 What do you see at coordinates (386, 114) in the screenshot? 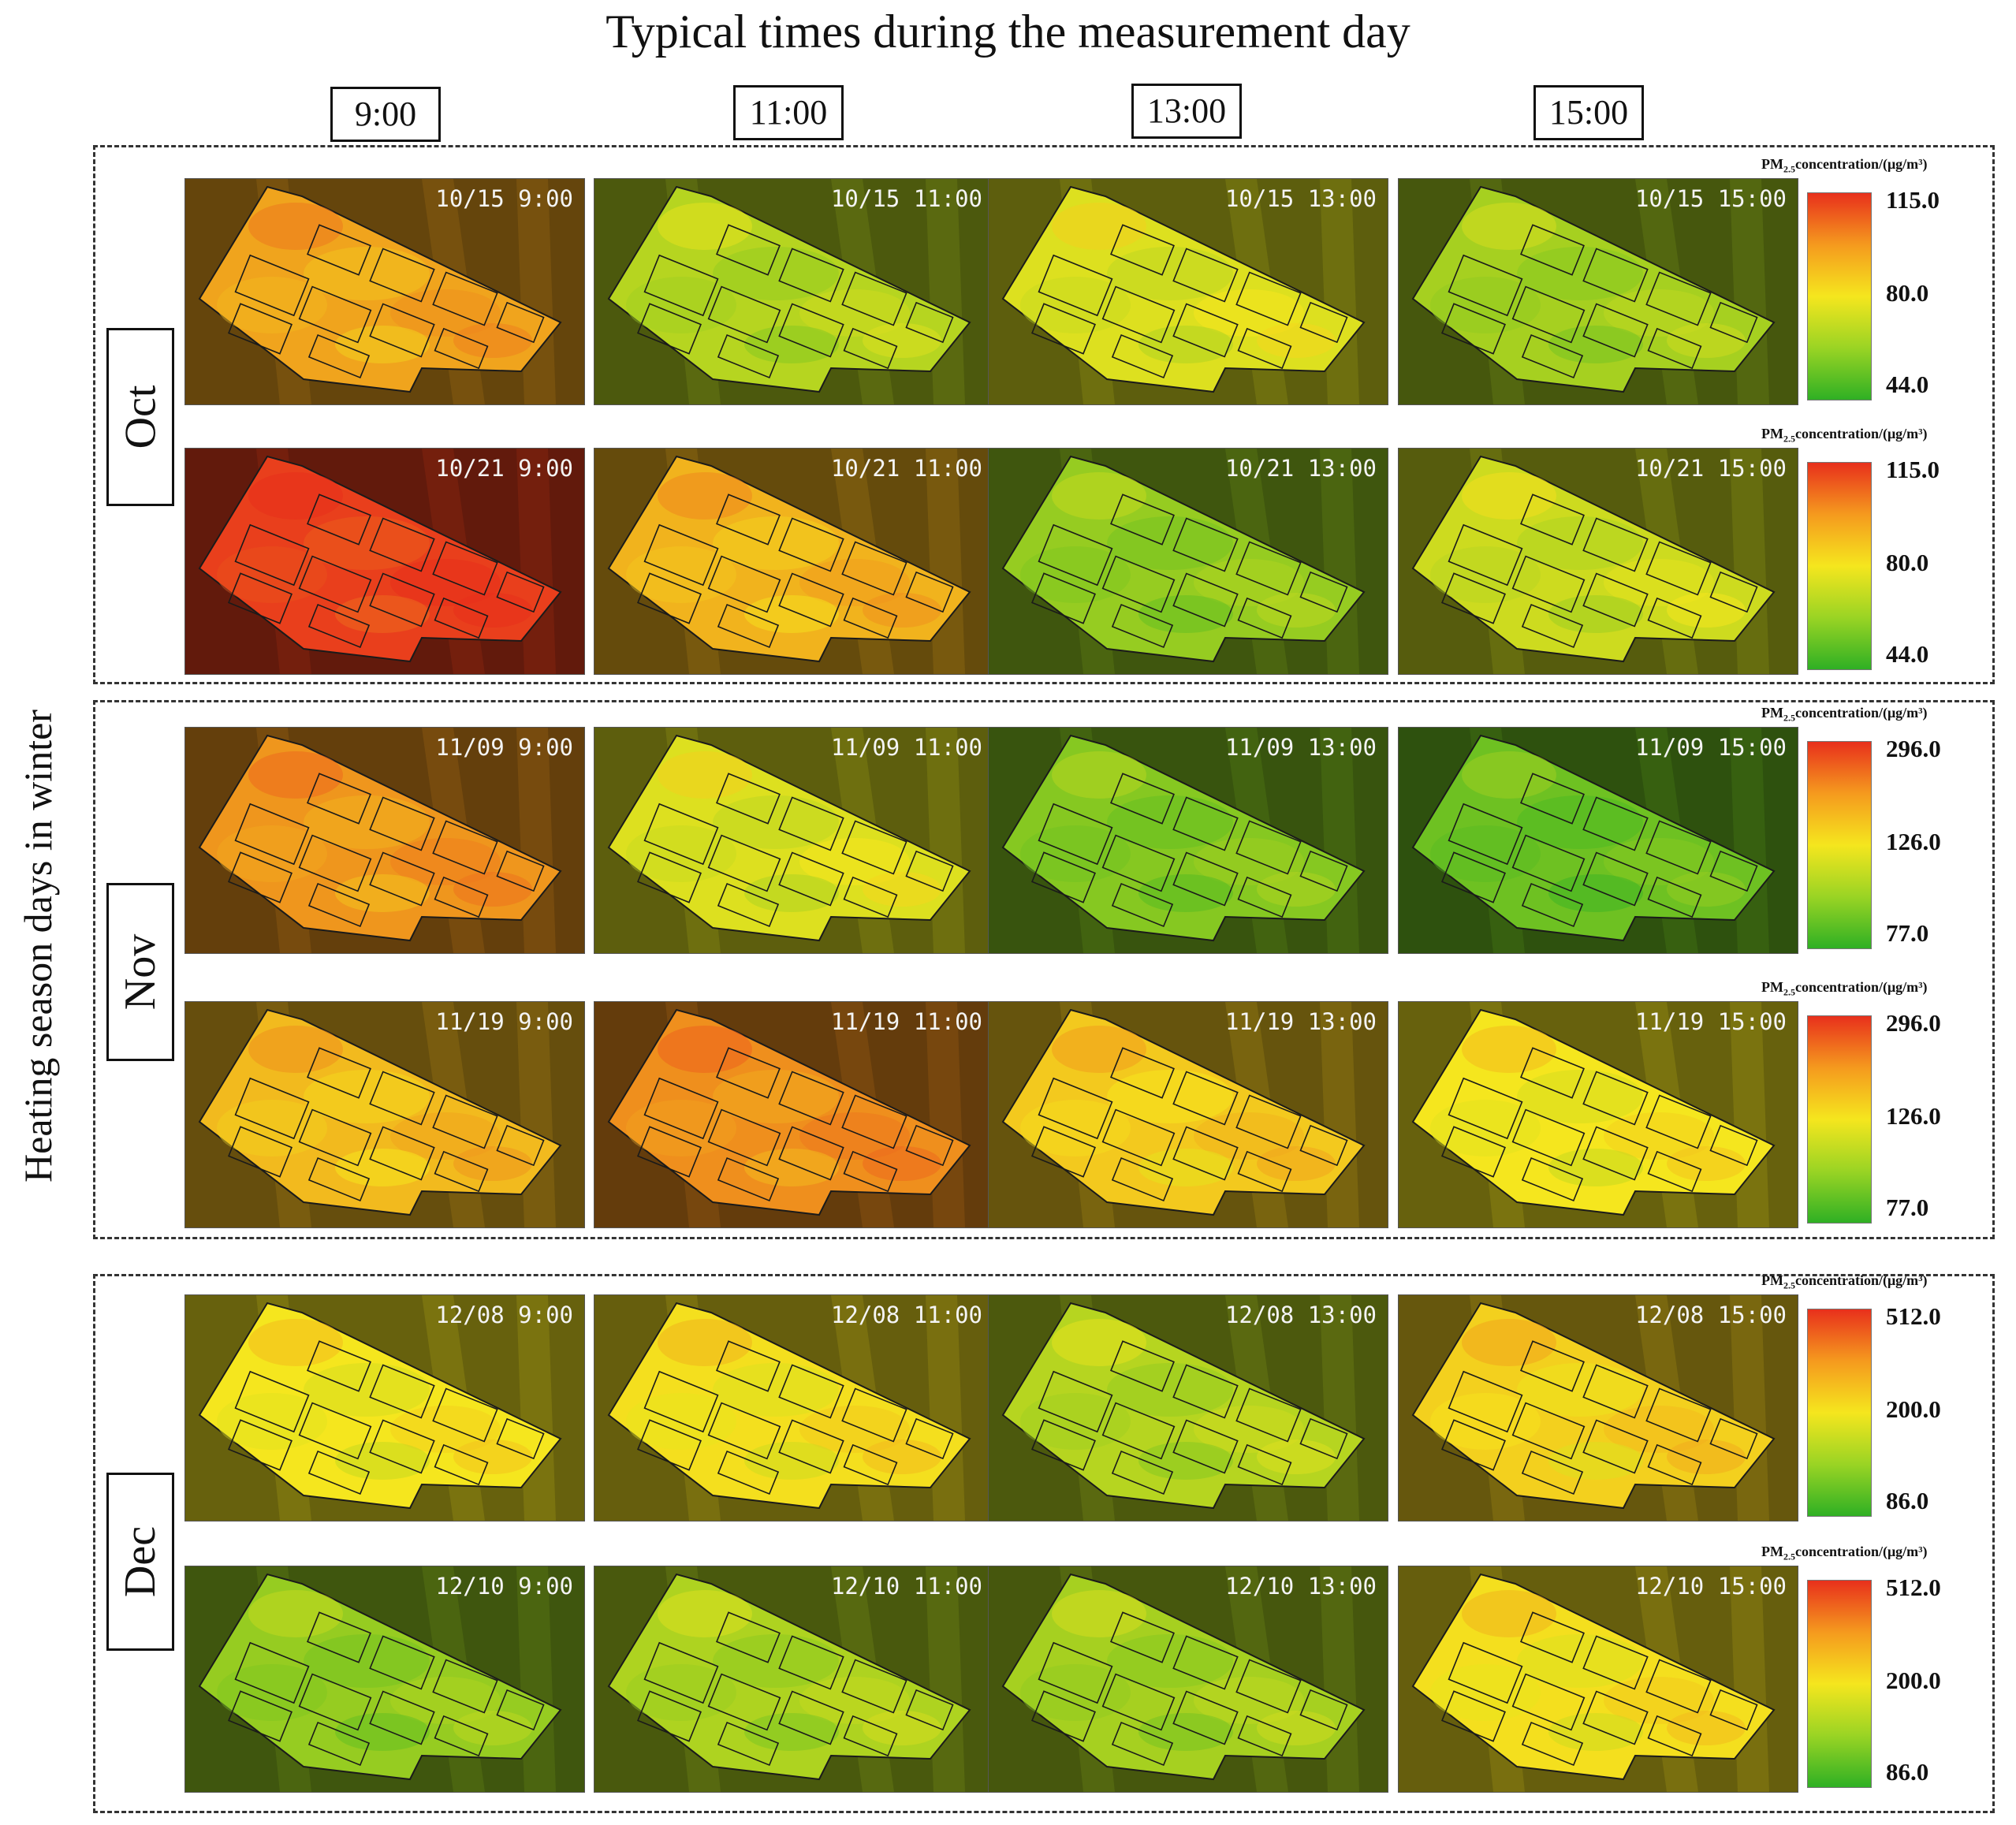
I see `time-header-9: 9:00` at bounding box center [386, 114].